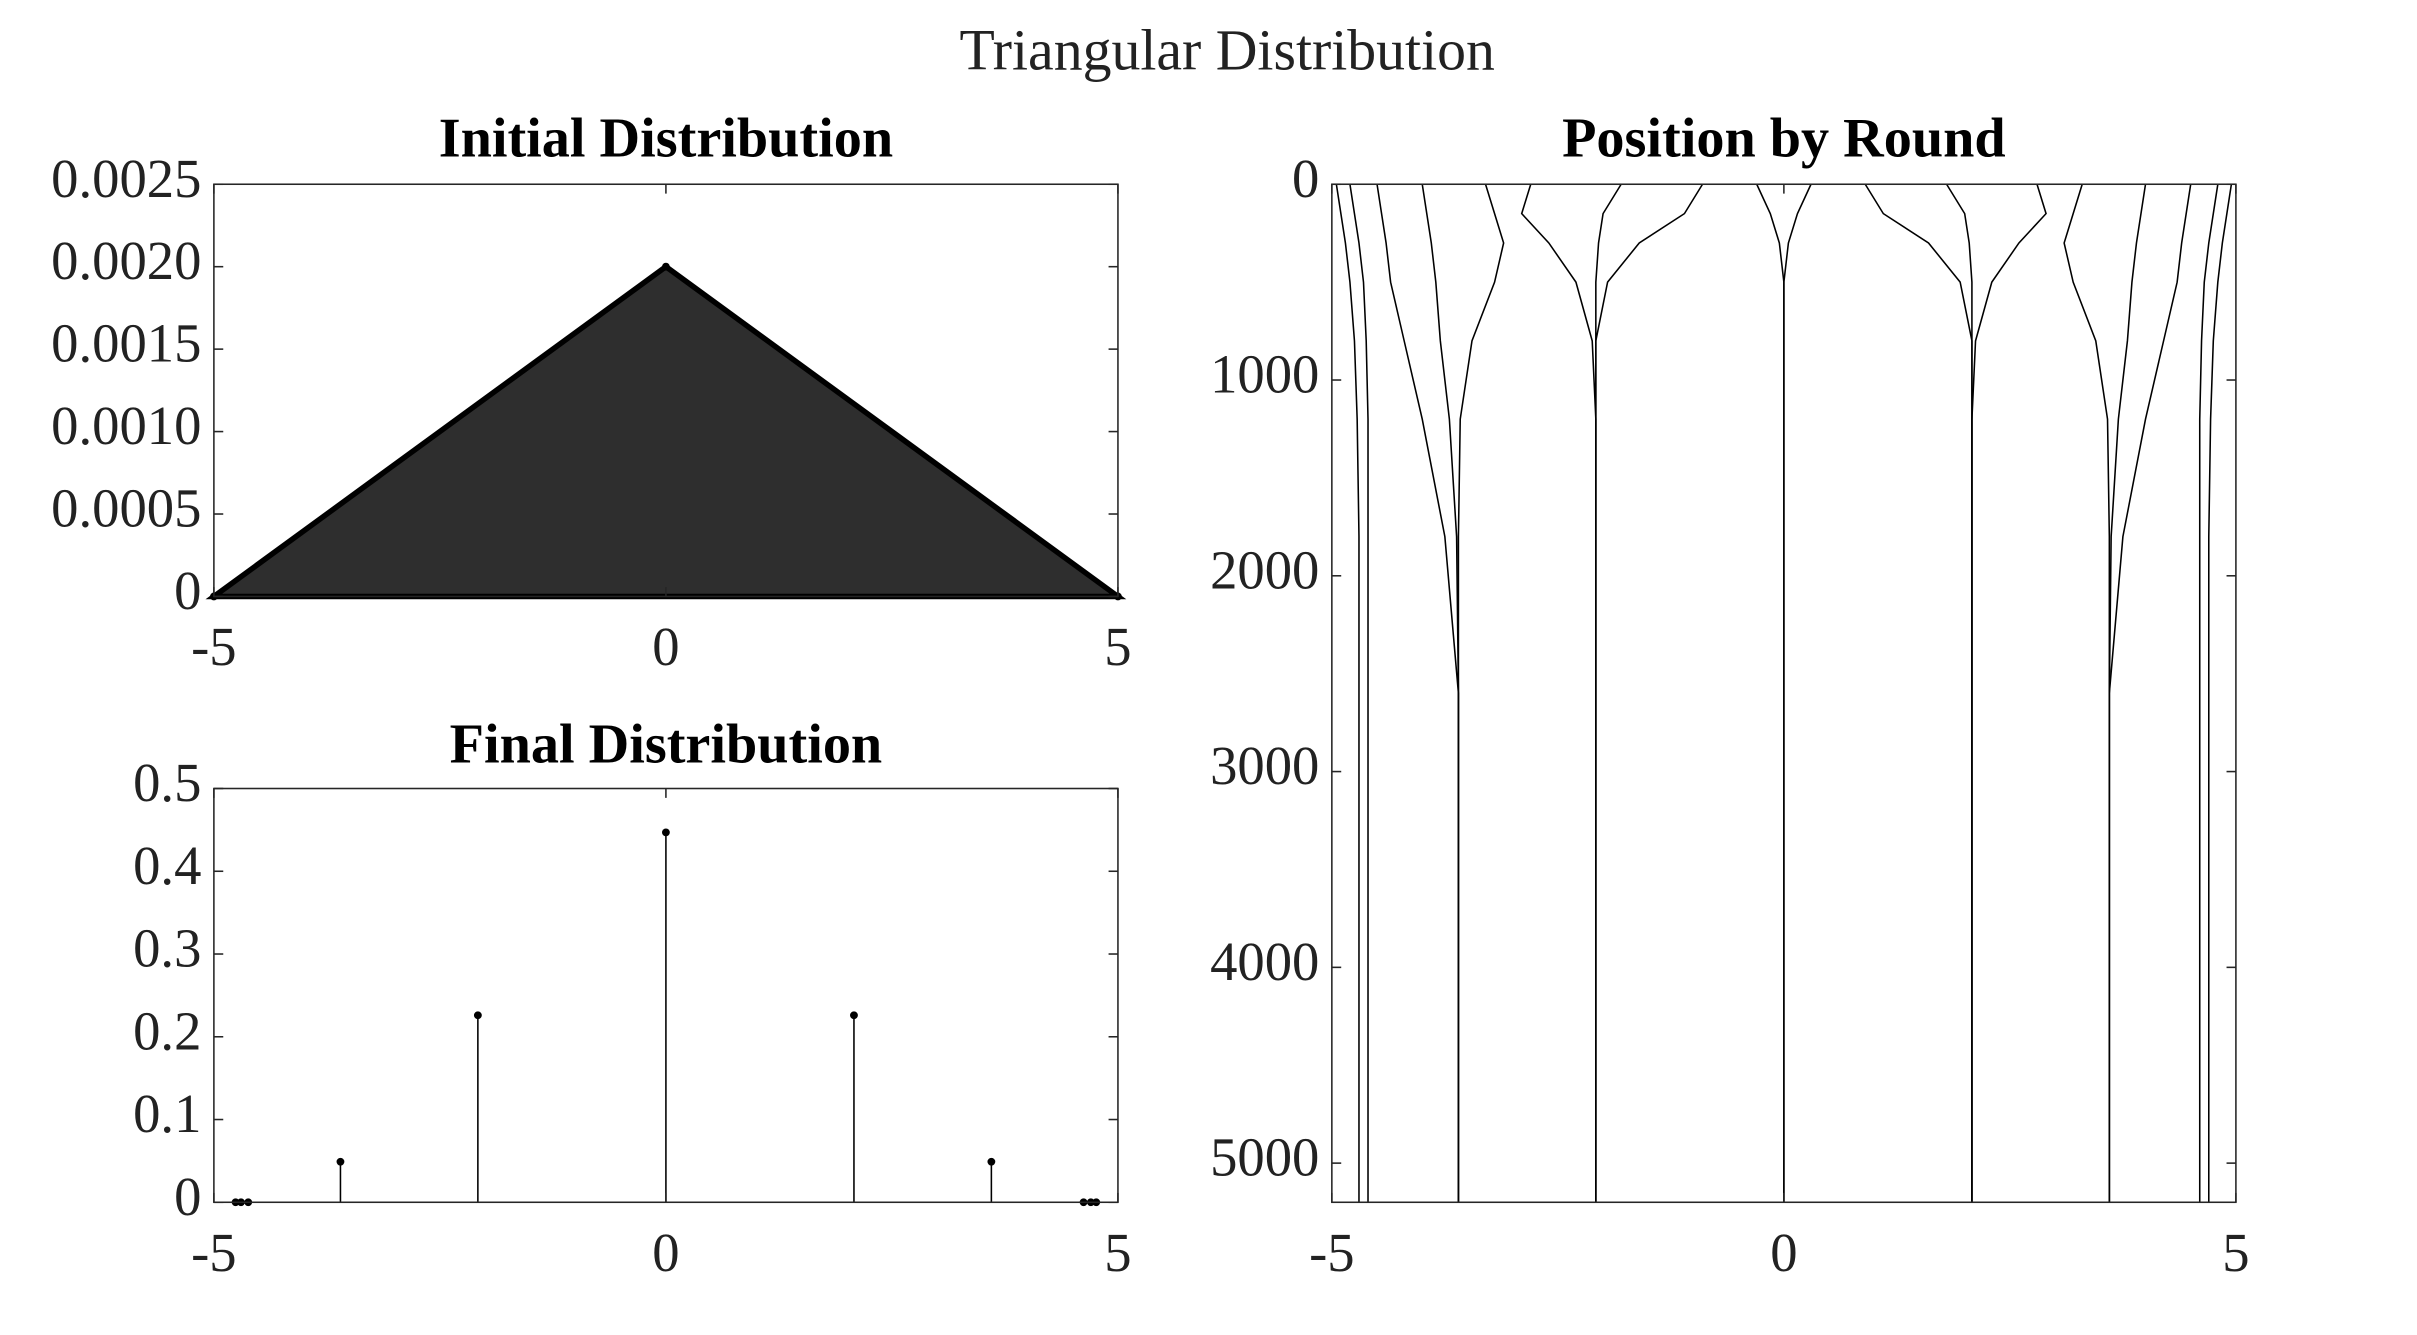 Image resolution: width=2417 pixels, height=1335 pixels. Describe the element at coordinates (1264, 765) in the screenshot. I see `y-tick-label: 3000` at that location.